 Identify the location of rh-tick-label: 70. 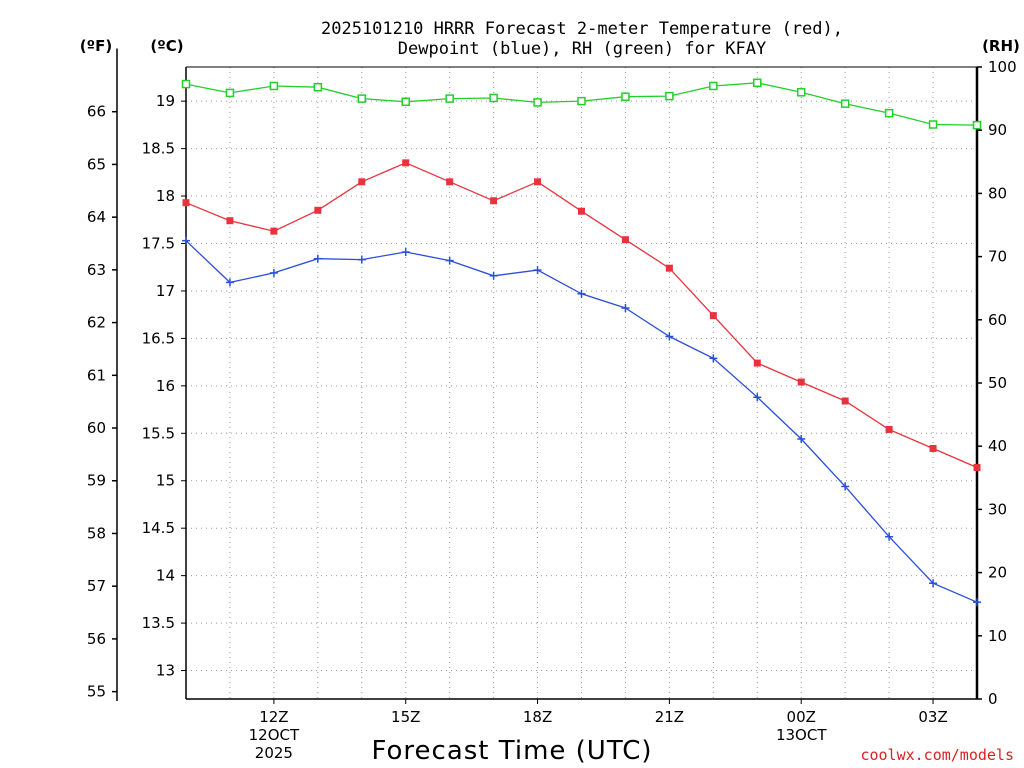
(997, 257).